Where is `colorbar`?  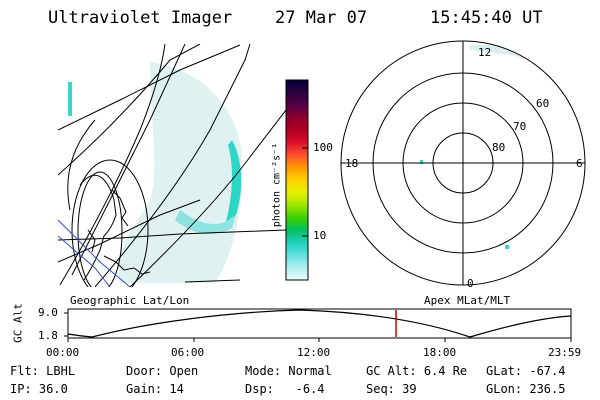
colorbar is located at coordinates (297, 180).